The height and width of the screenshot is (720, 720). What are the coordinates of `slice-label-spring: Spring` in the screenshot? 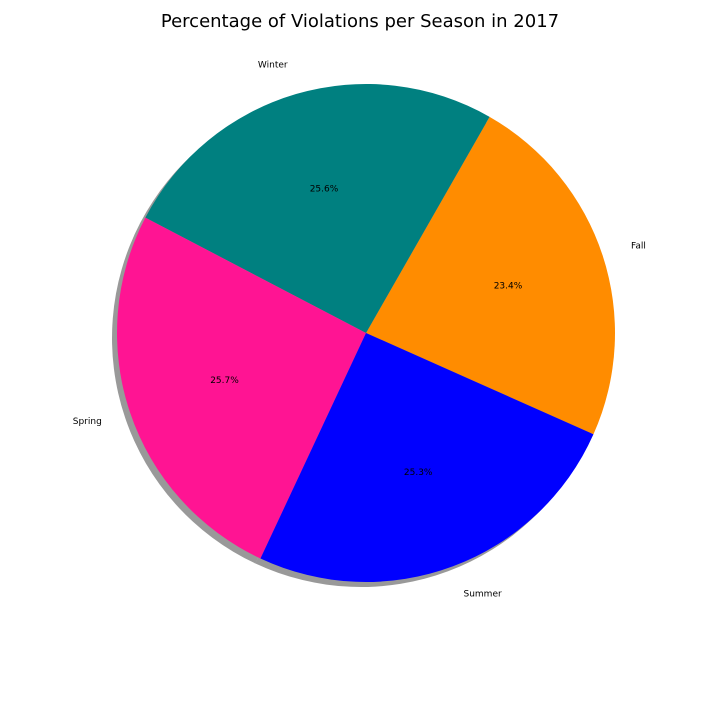 It's located at (87, 422).